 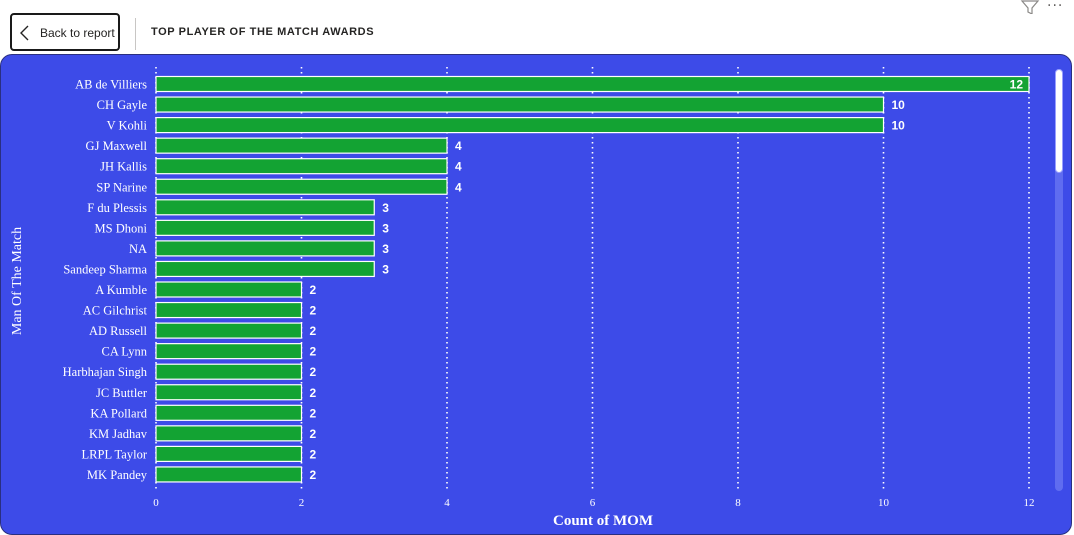 What do you see at coordinates (603, 521) in the screenshot?
I see `x-axis-label: Count of MOM` at bounding box center [603, 521].